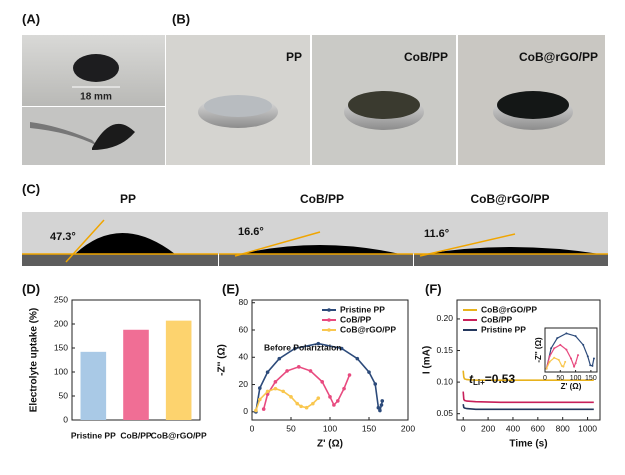 The width and height of the screenshot is (625, 475). Describe the element at coordinates (444, 381) in the screenshot. I see `y-tick-label: 0.10` at that location.